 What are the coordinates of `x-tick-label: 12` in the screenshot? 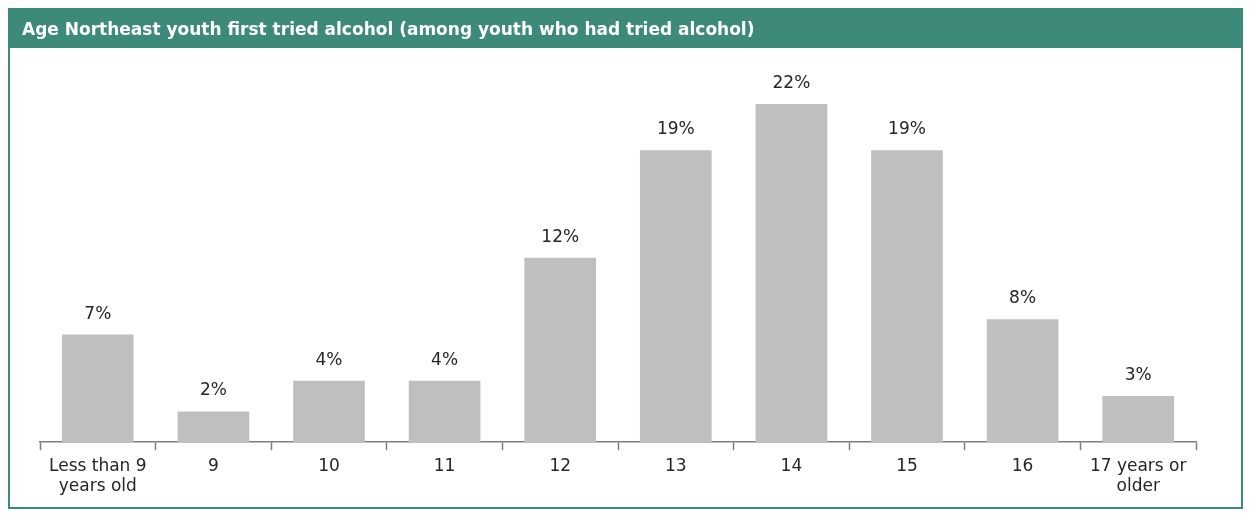 It's located at (560, 464).